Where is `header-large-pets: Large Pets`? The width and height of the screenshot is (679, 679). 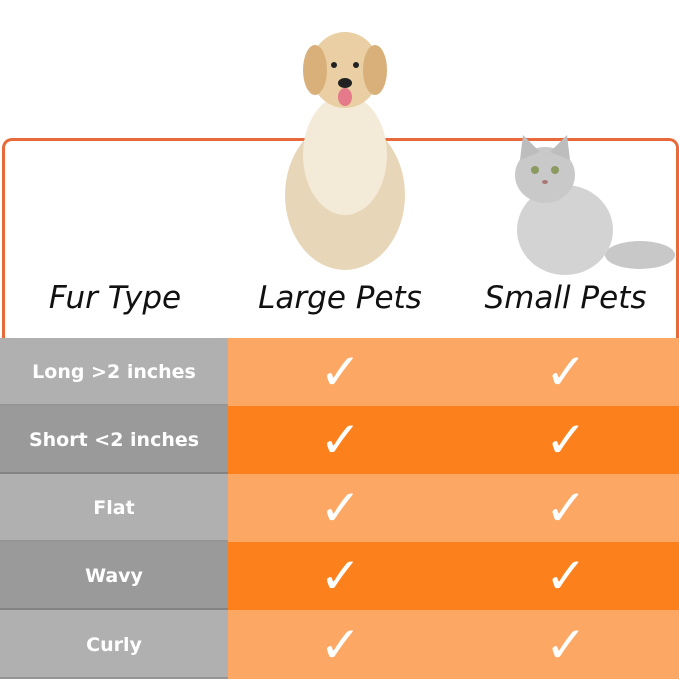 header-large-pets: Large Pets is located at coordinates (340, 298).